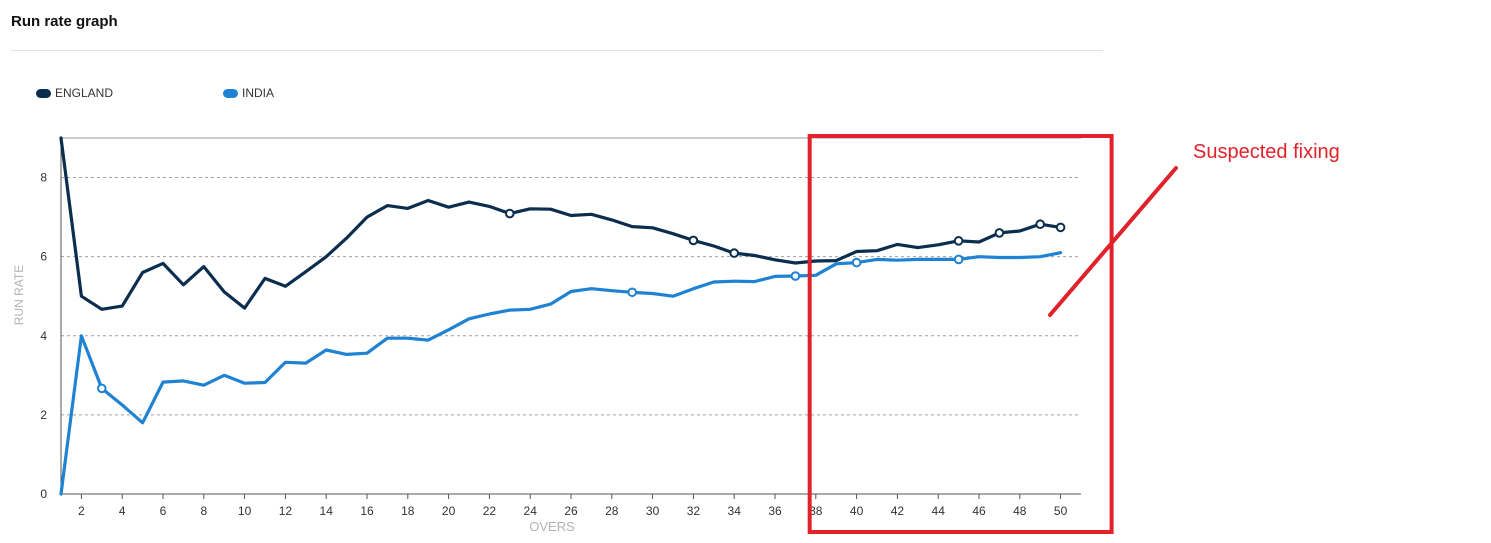  What do you see at coordinates (258, 93) in the screenshot?
I see `legend-label-india: INDIA` at bounding box center [258, 93].